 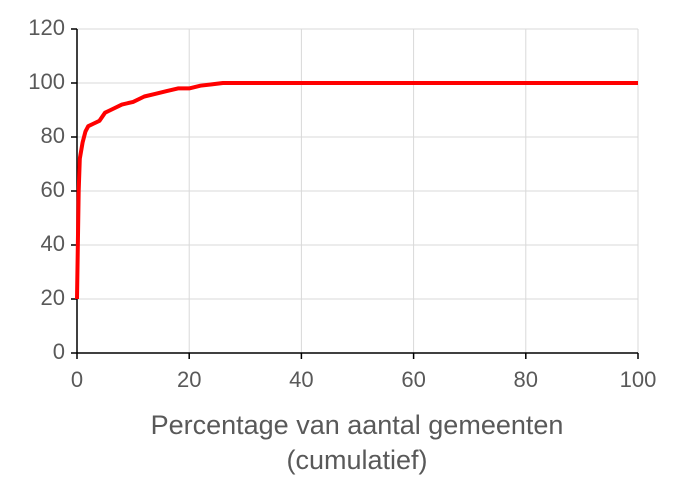 What do you see at coordinates (638, 379) in the screenshot?
I see `x-tick-label: 100` at bounding box center [638, 379].